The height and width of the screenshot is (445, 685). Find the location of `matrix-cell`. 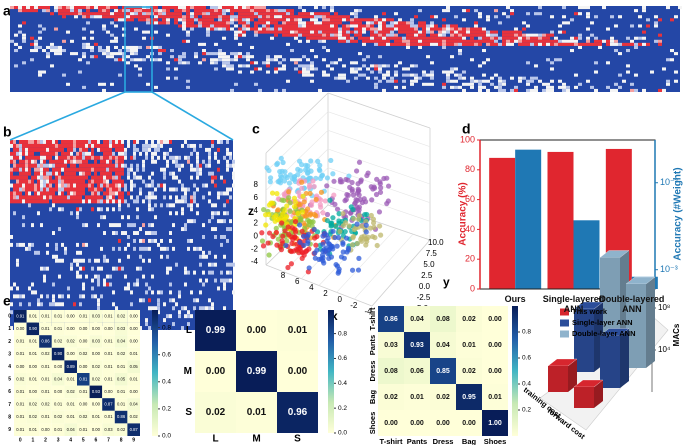

matrix-cell is located at coordinates (70, 366).